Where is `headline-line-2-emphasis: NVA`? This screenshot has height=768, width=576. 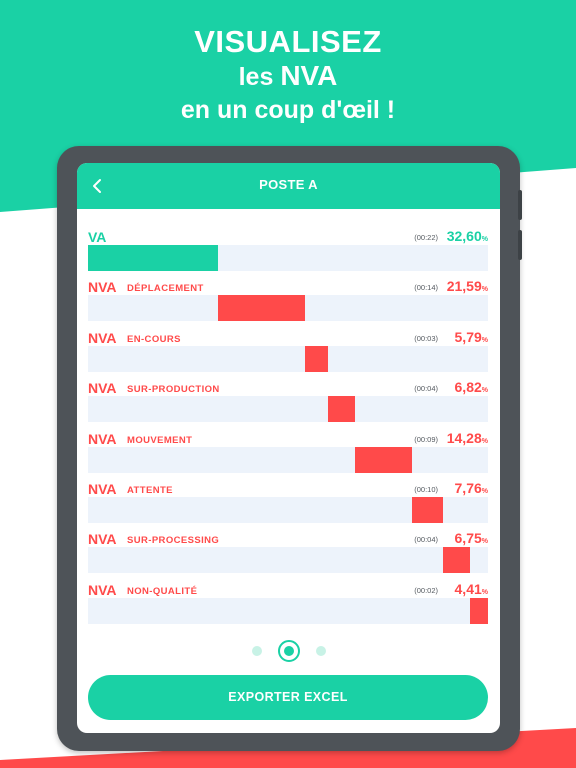 headline-line-2-emphasis: NVA is located at coordinates (309, 75).